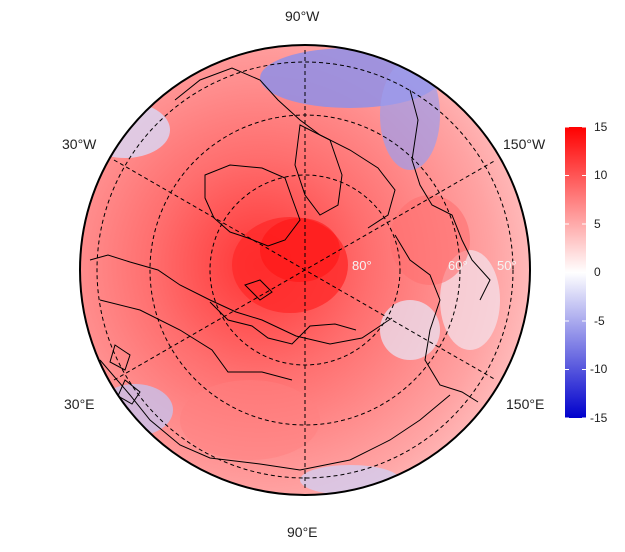  I want to click on lat-label-50: 50°, so click(507, 265).